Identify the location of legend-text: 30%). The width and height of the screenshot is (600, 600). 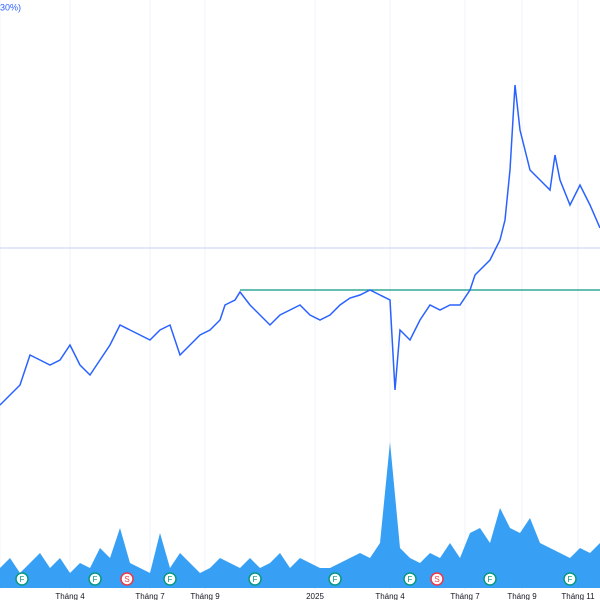
(10, 7).